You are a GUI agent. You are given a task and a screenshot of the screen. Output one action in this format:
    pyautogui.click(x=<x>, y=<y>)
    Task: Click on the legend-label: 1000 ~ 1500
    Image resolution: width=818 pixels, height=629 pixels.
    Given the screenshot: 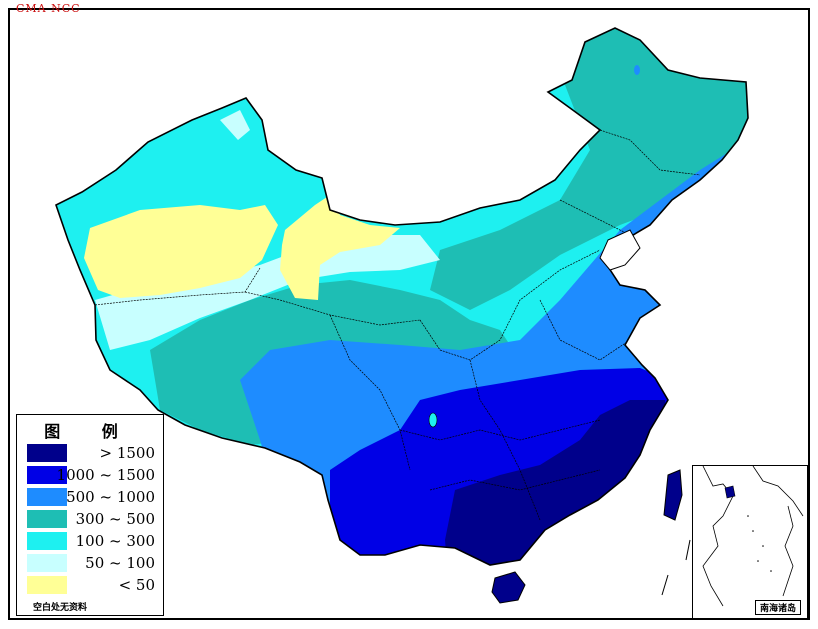 What is the action you would take?
    pyautogui.click(x=105, y=475)
    